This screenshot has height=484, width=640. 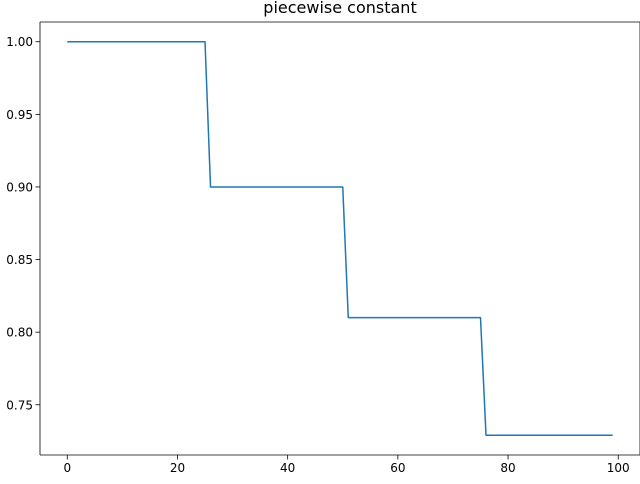 What do you see at coordinates (340, 8) in the screenshot?
I see `chart-title: piecewise constant` at bounding box center [340, 8].